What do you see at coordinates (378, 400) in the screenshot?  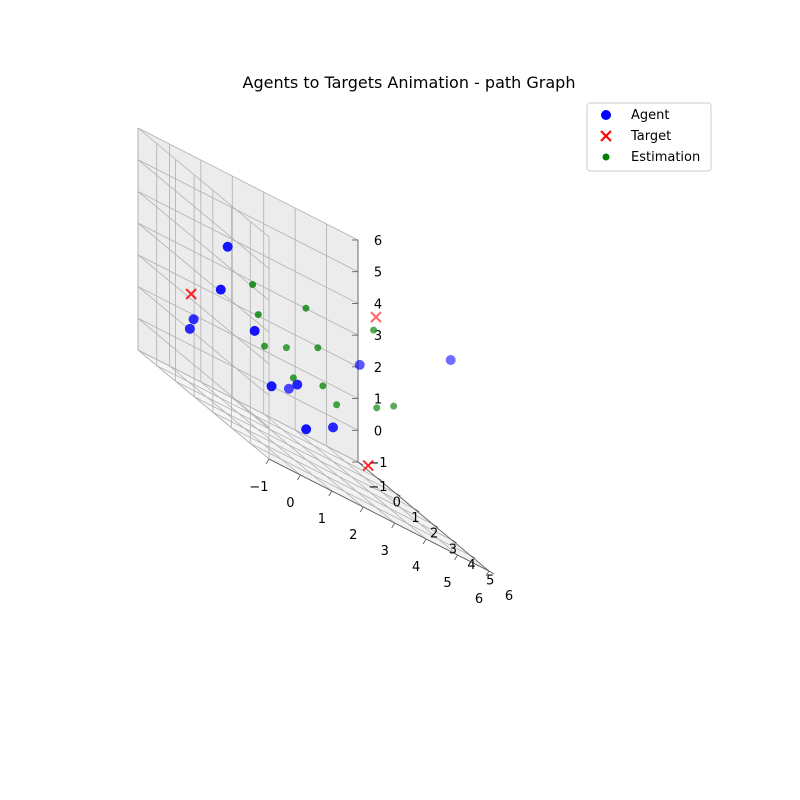 I see `z-tick-label: 1` at bounding box center [378, 400].